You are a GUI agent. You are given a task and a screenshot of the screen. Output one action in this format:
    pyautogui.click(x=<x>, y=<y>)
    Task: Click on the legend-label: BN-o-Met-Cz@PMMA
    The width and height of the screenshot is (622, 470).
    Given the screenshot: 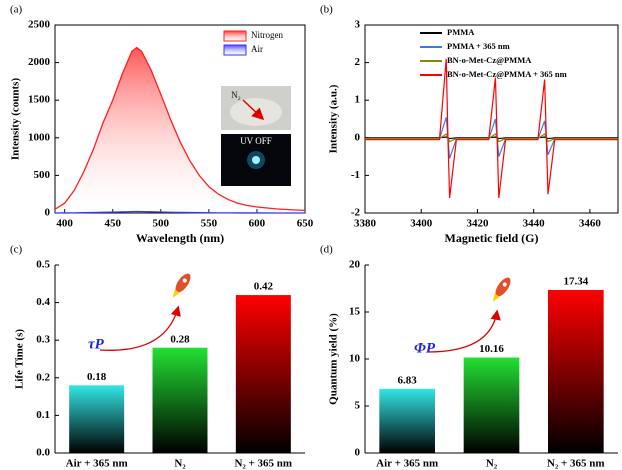 What is the action you would take?
    pyautogui.click(x=489, y=60)
    